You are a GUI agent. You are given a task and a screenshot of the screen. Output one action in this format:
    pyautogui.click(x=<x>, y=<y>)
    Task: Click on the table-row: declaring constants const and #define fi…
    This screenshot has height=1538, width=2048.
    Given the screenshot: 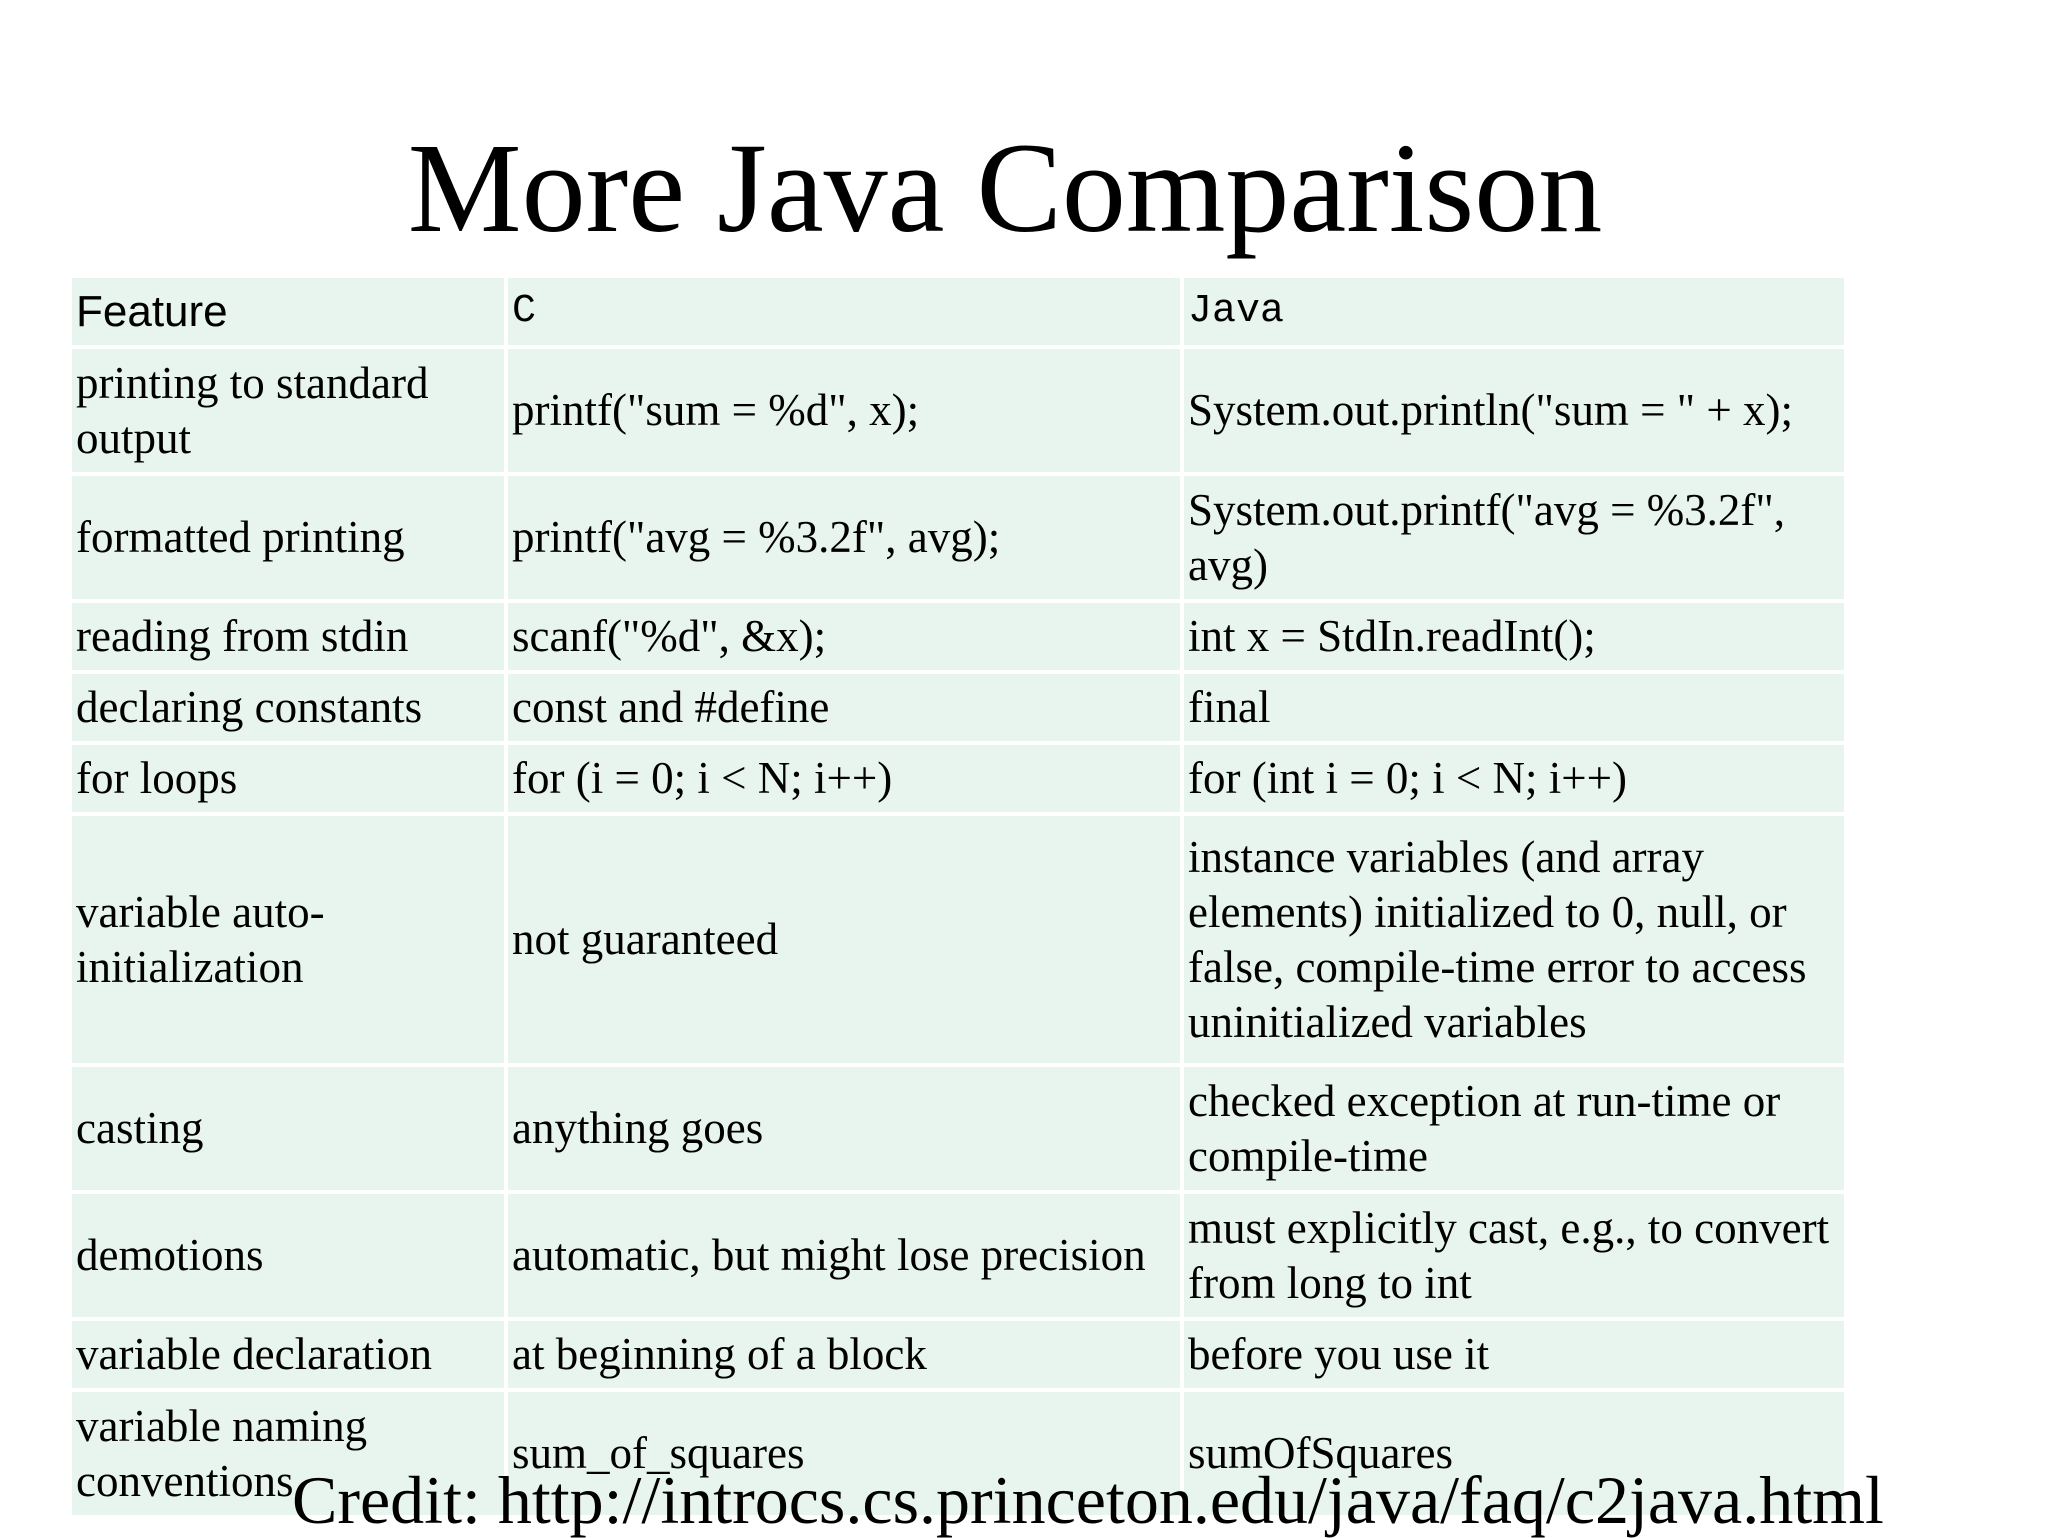 What is the action you would take?
    pyautogui.click(x=958, y=707)
    